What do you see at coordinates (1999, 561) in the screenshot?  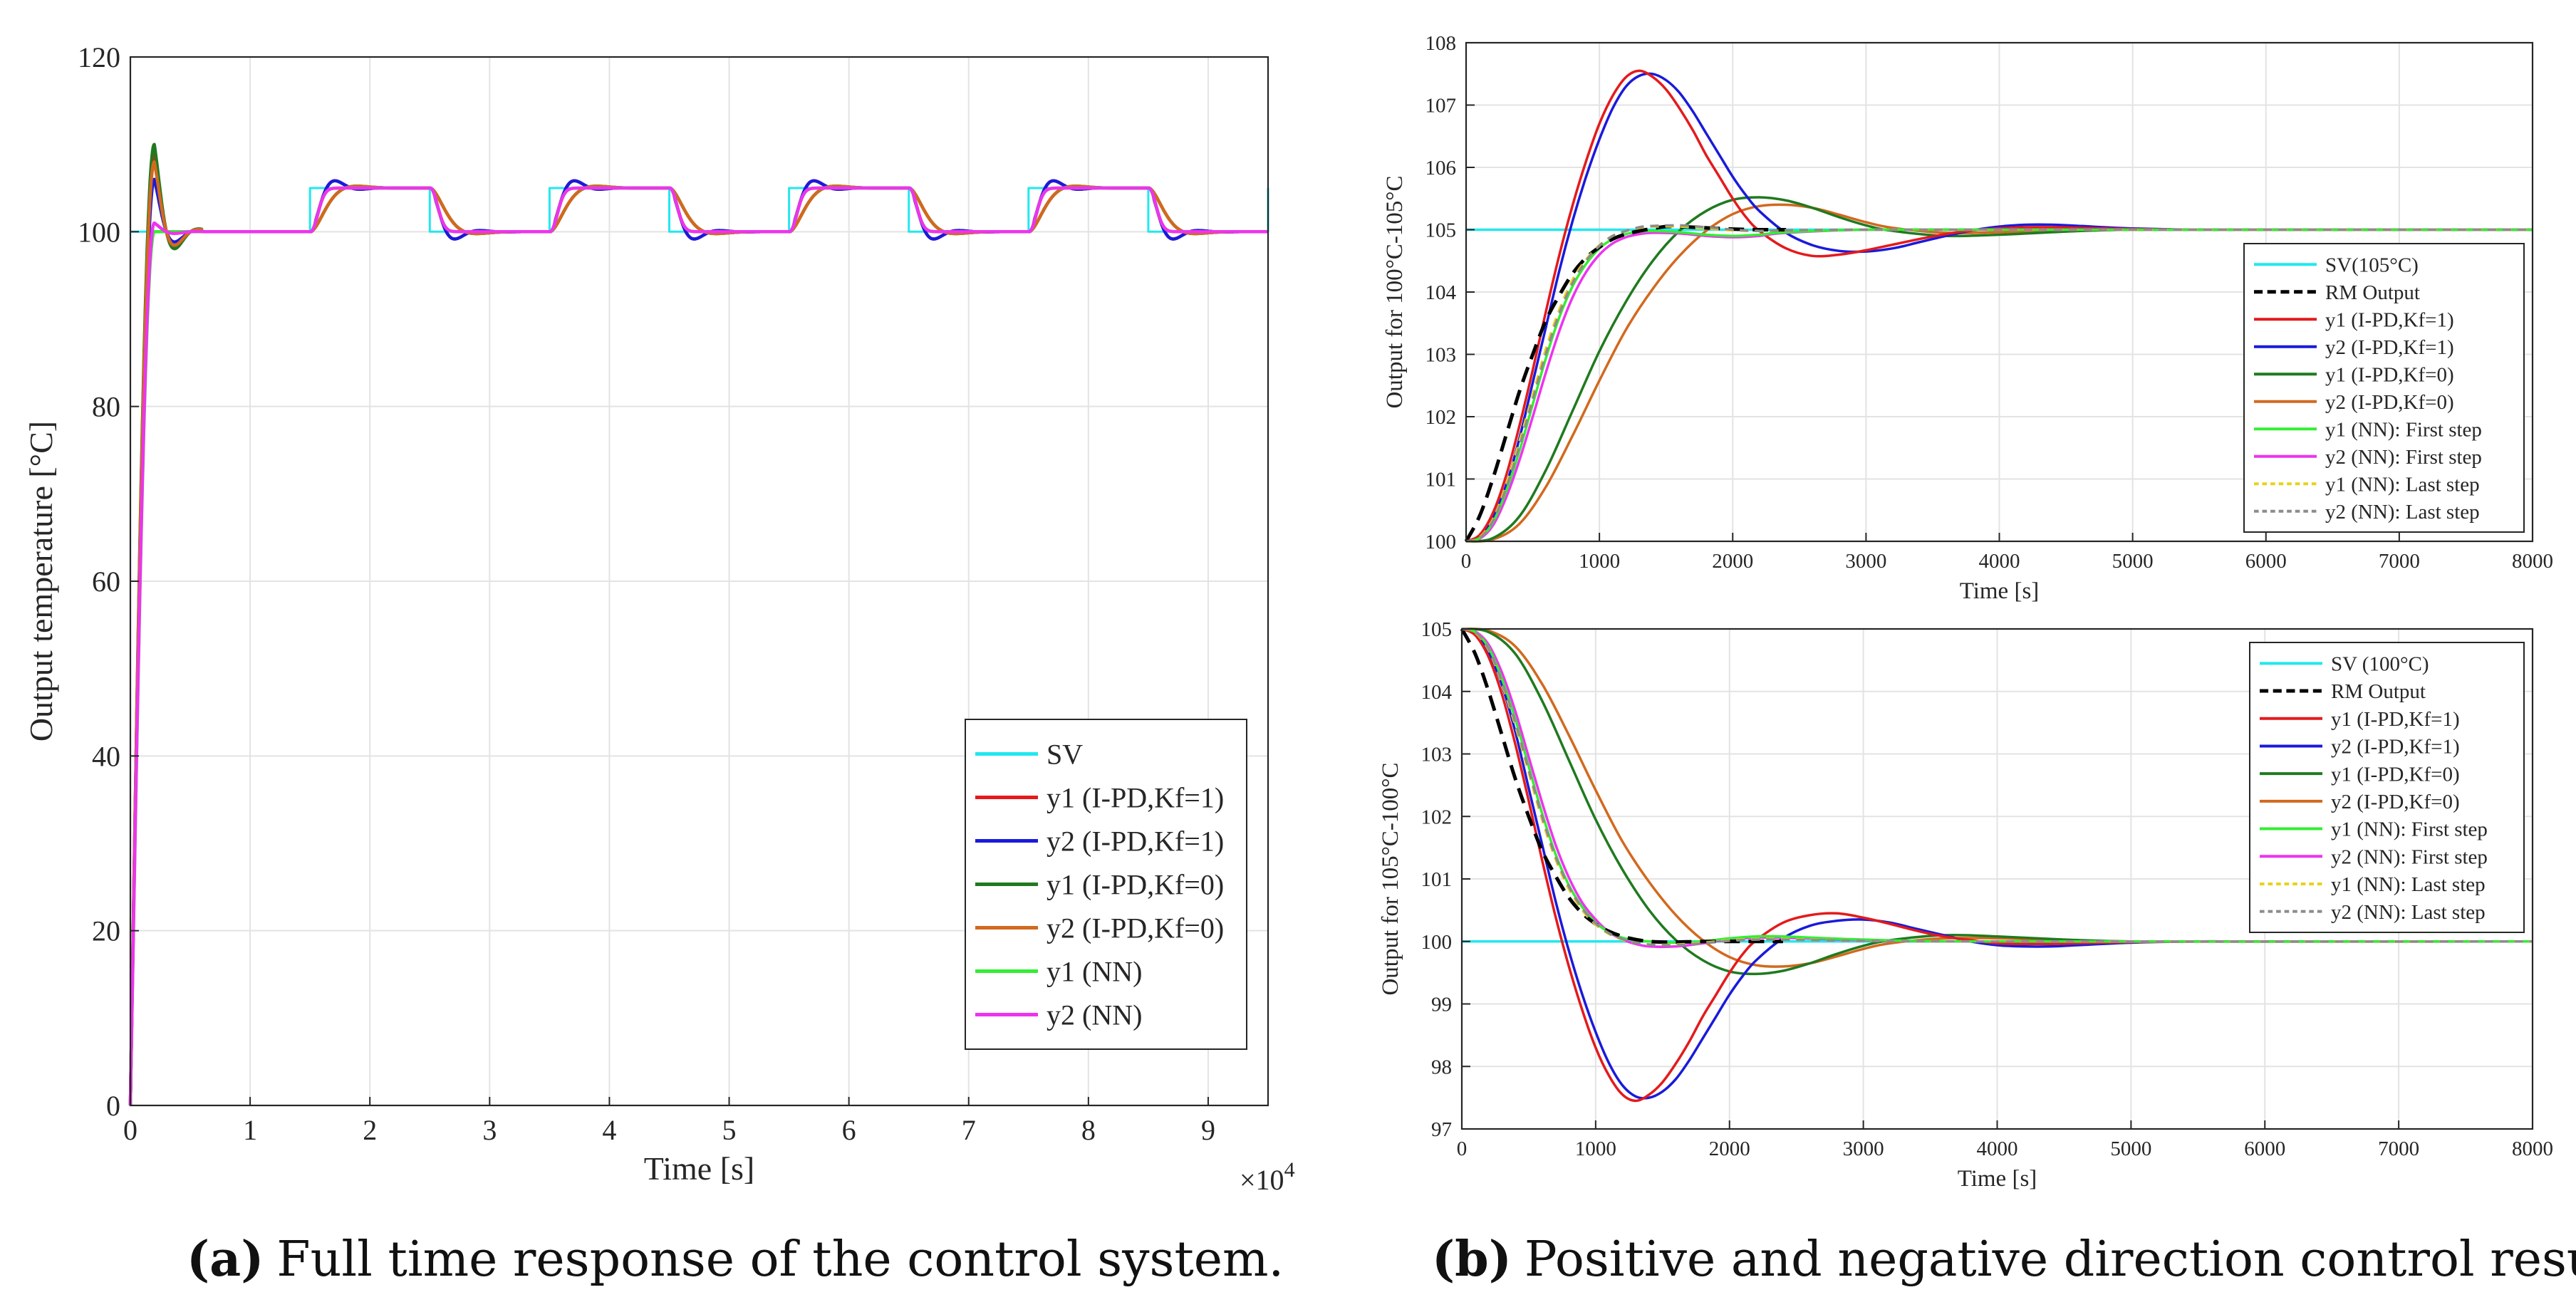 I see `x-tick-label-b1: 4000` at bounding box center [1999, 561].